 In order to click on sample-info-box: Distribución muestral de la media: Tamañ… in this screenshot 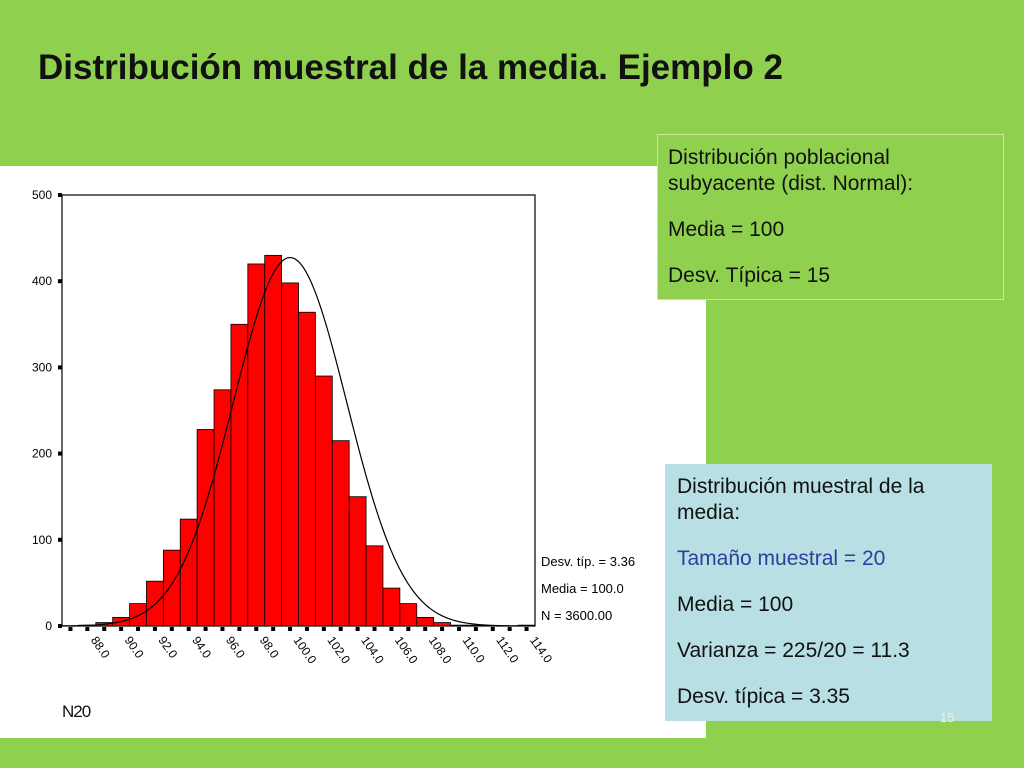, I will do `click(828, 592)`.